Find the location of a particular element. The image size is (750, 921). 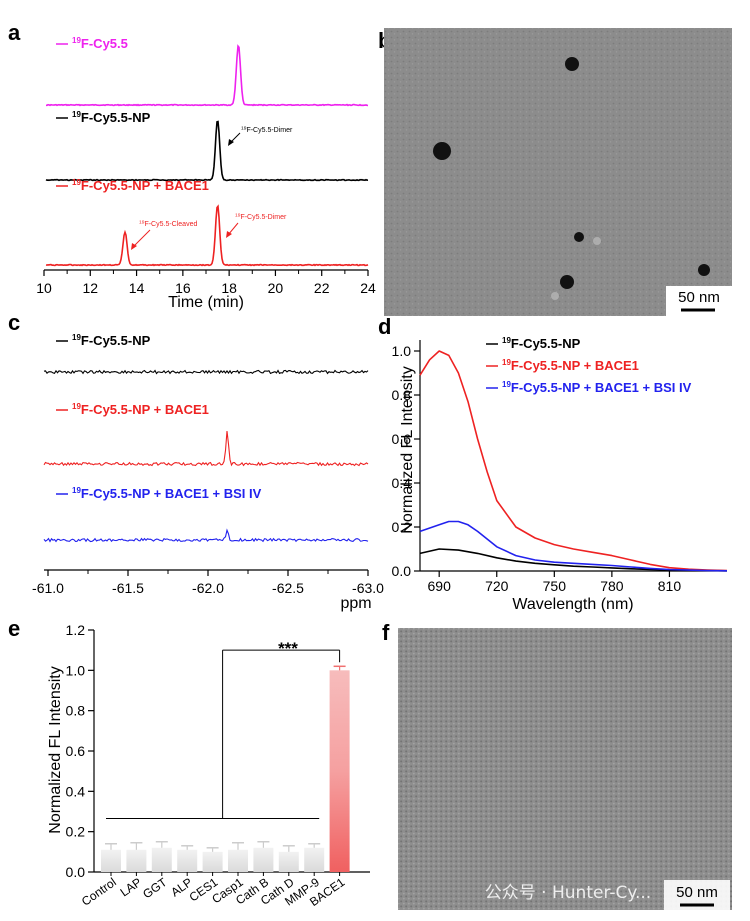

chart-c-series-label: 19F-Cy5.5-NP is located at coordinates (111, 340).